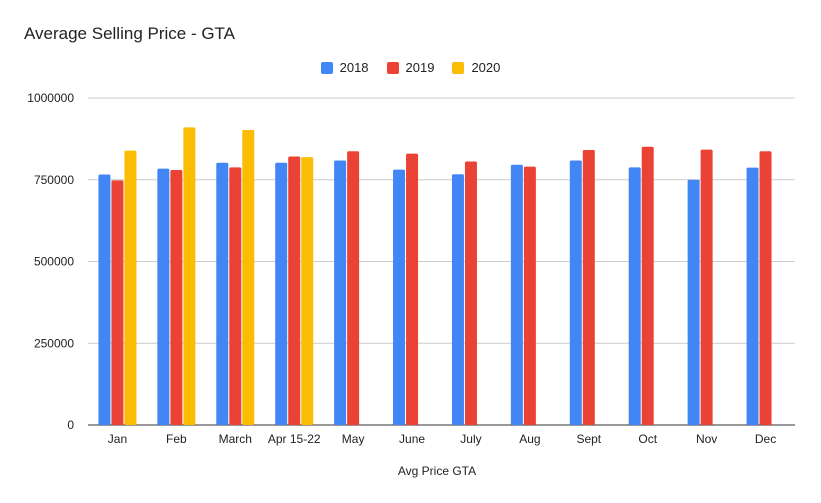  I want to click on legend-swatch-2019, so click(392, 67).